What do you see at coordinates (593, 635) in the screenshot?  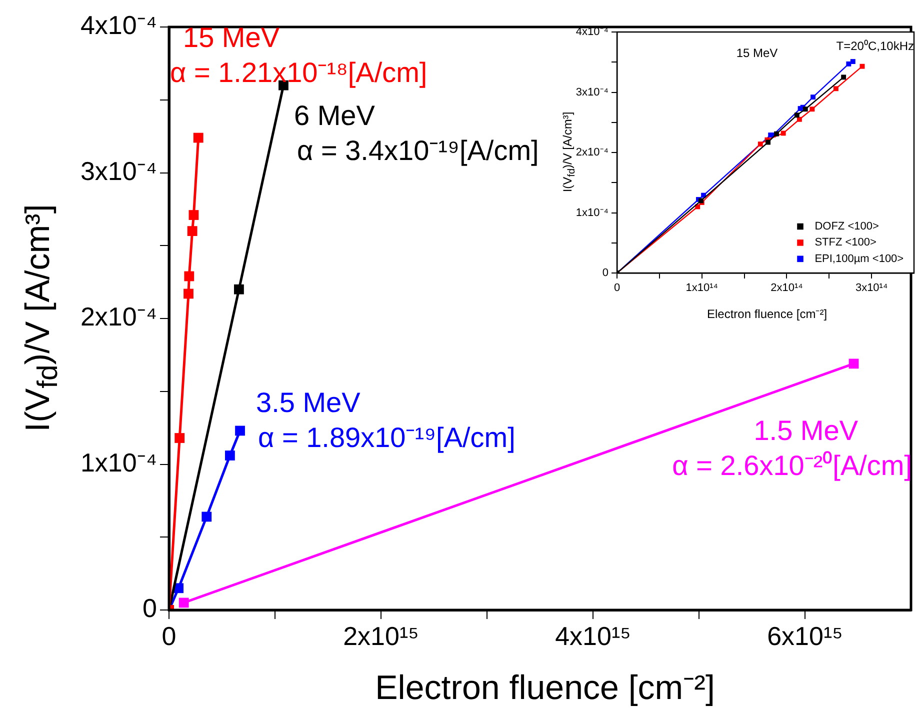 I see `x-tick-label: 4x10¹⁵` at bounding box center [593, 635].